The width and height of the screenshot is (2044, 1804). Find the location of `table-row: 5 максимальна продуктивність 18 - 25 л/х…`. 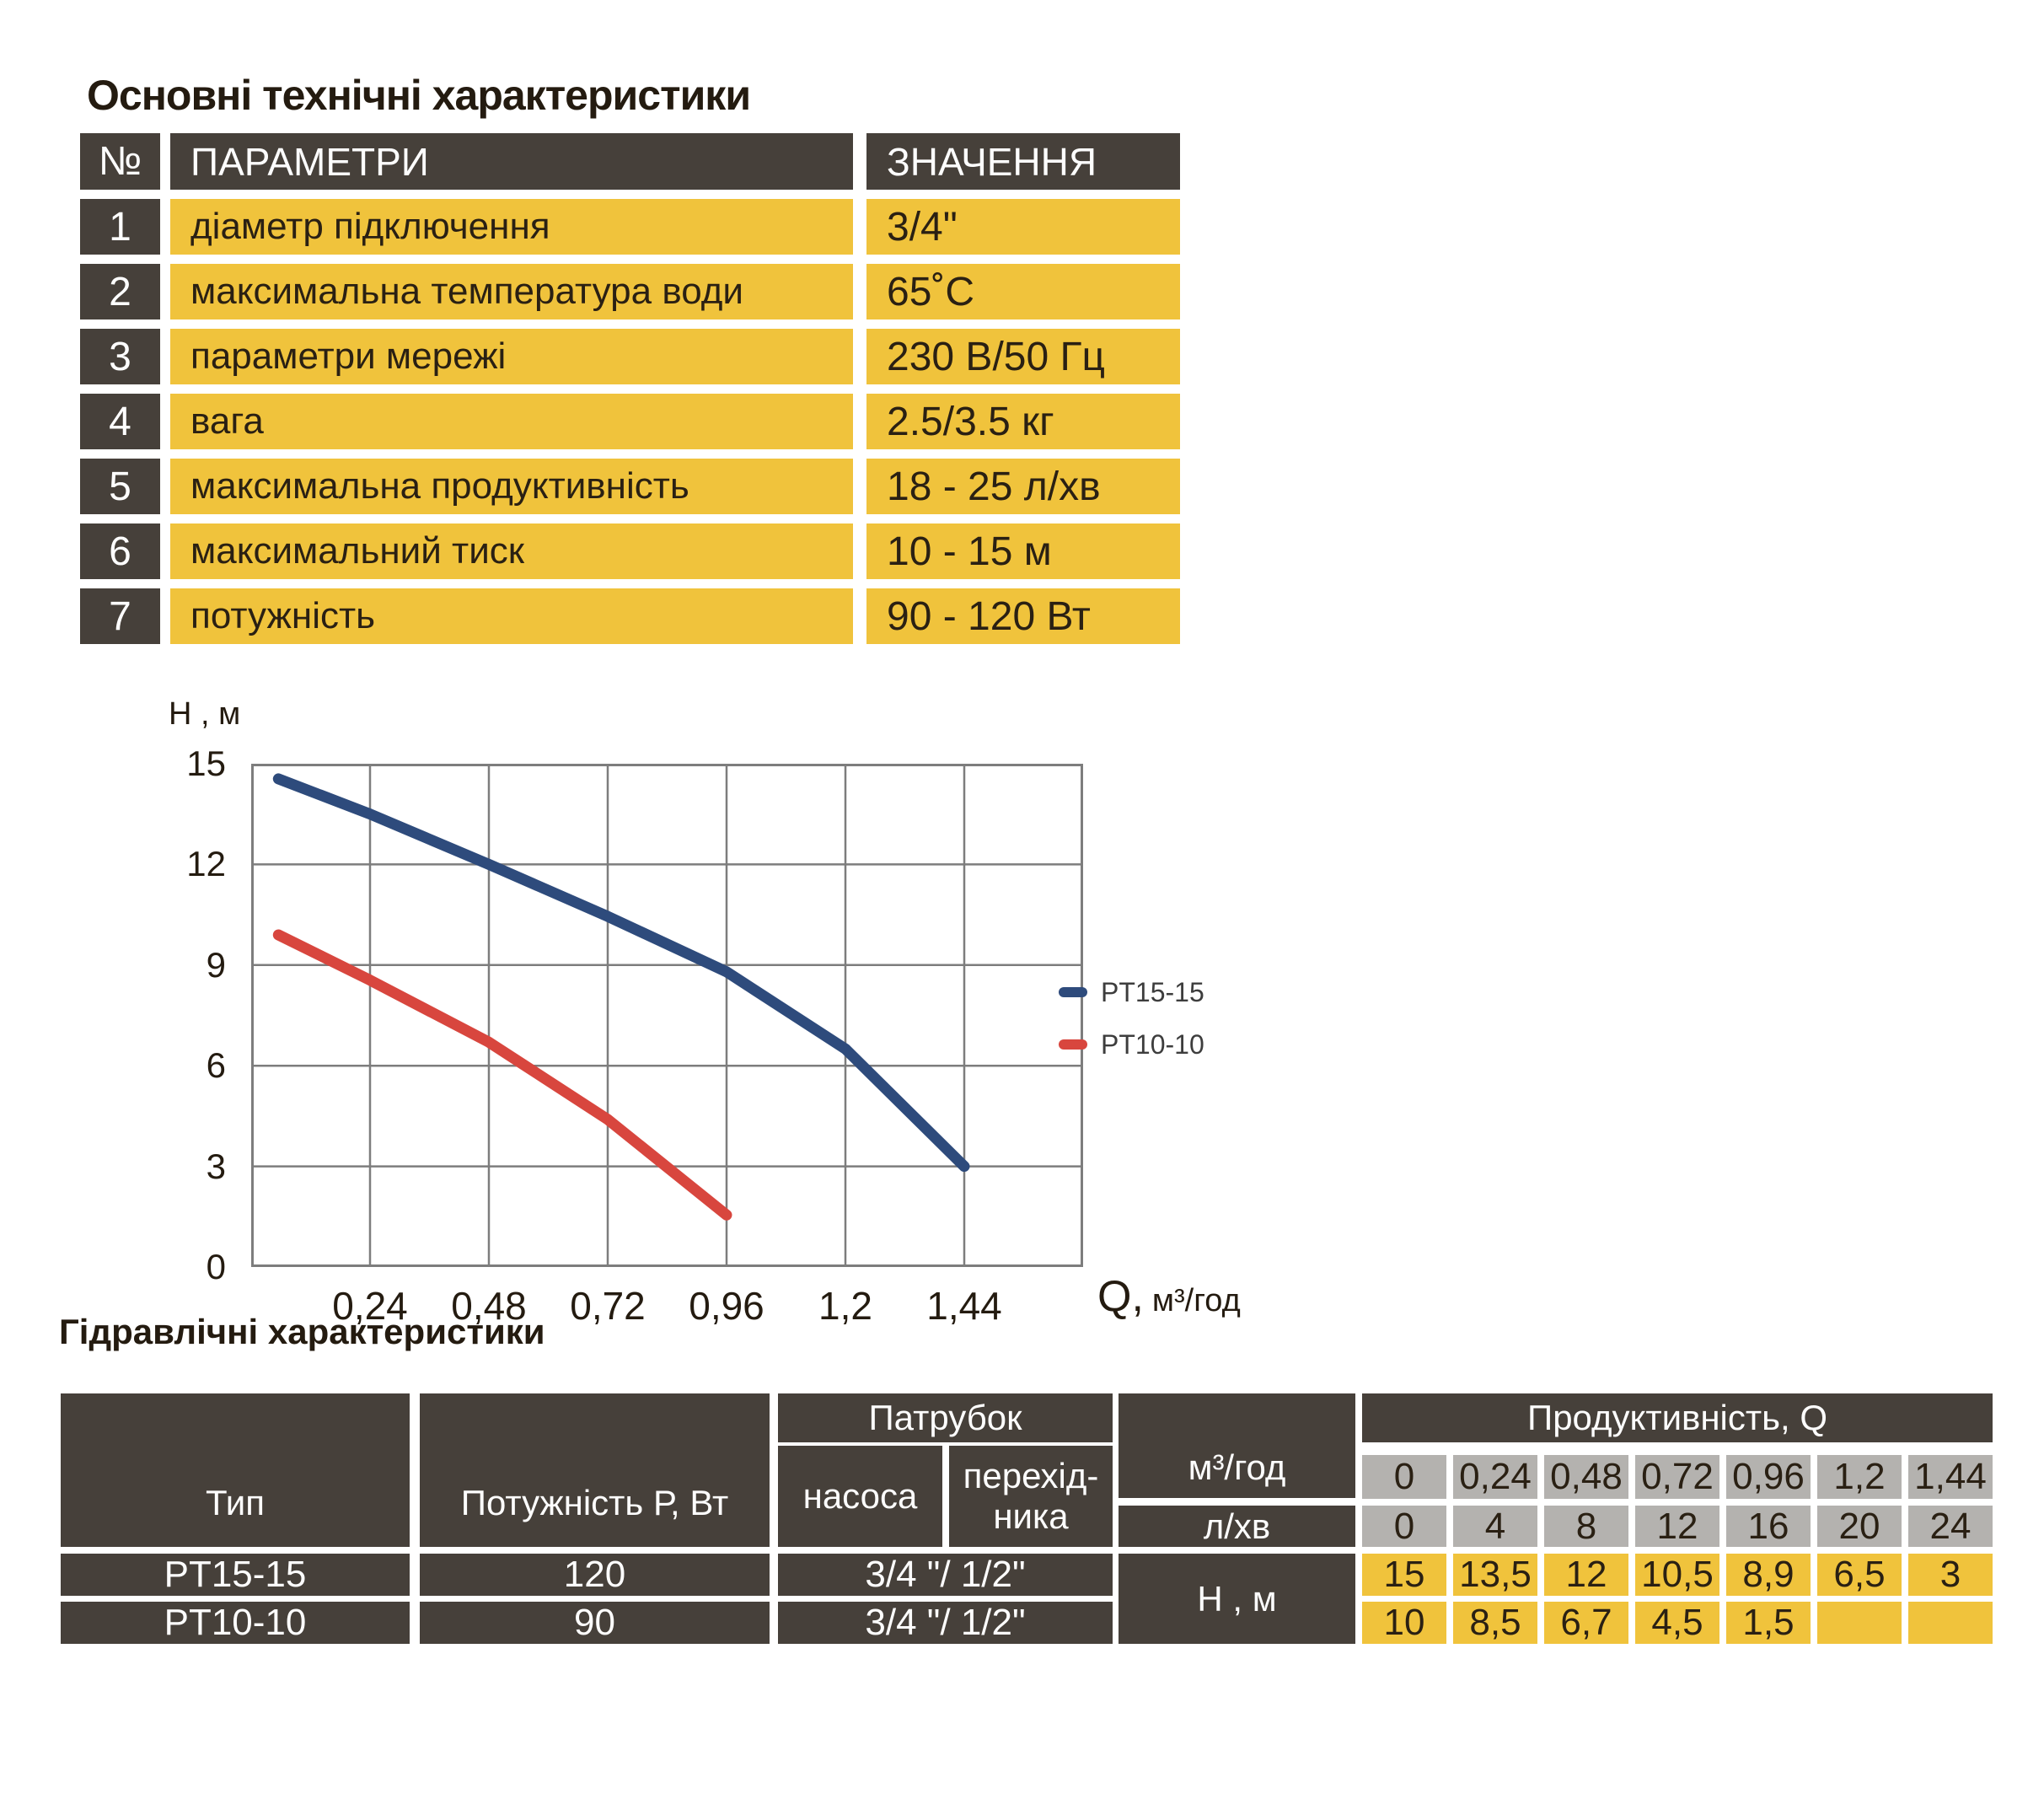

table-row: 5 максимальна продуктивність 18 - 25 л/х… is located at coordinates (630, 486).